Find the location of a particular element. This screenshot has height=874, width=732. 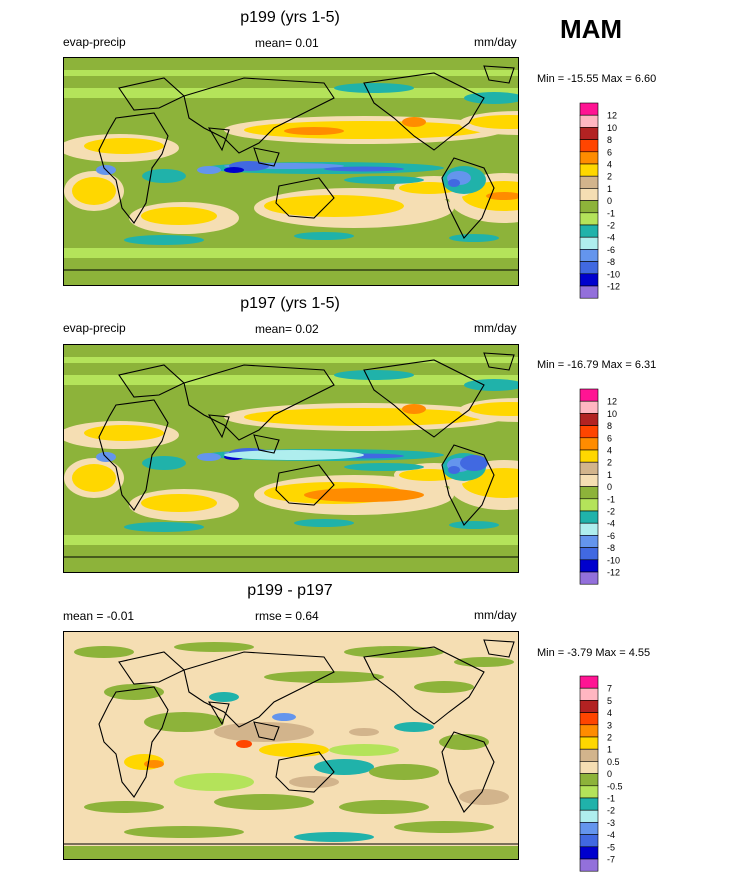

panel-1-colorbar: 12 10 8 6 4 2 1 0 -1 -2 -4 -6 -8 -10 -12 is located at coordinates (609, 201).